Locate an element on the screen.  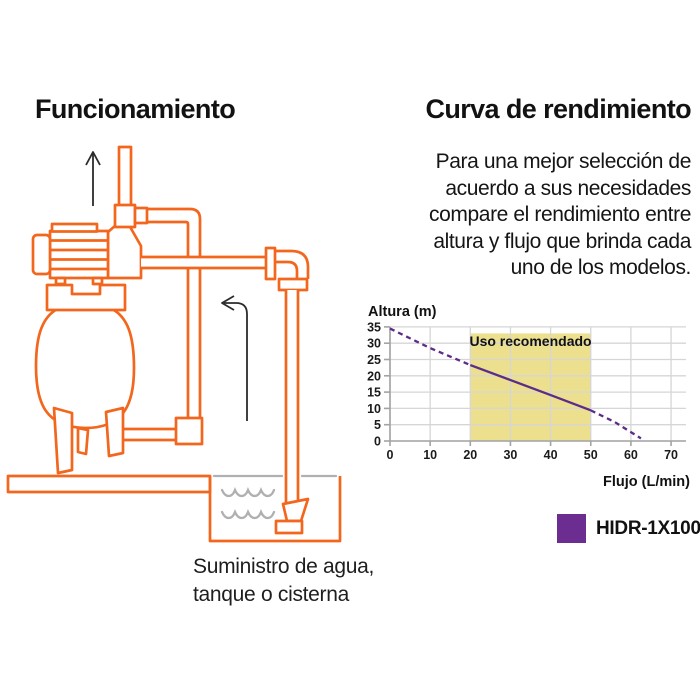
cistern is located at coordinates (275, 508).